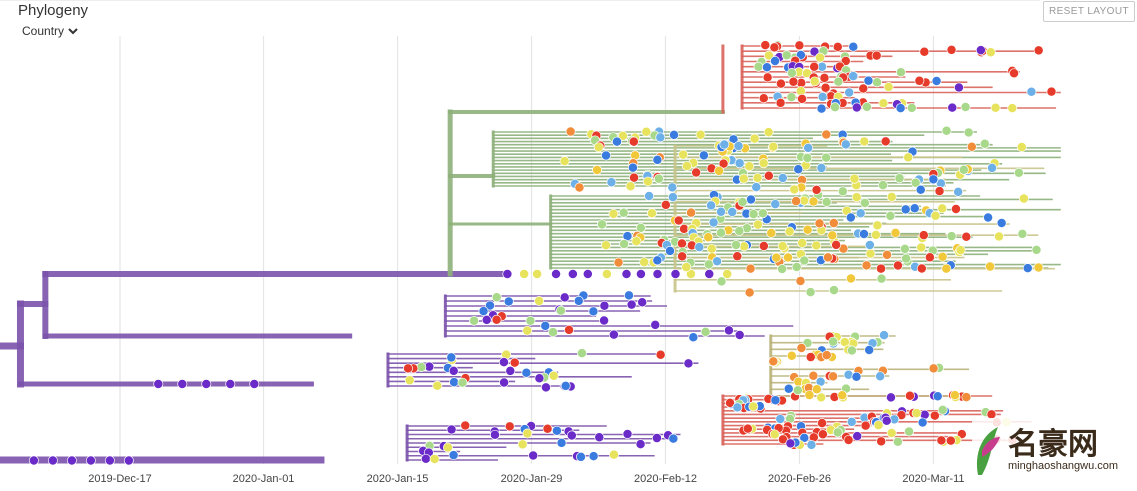  What do you see at coordinates (50, 31) in the screenshot?
I see `color-by-dropdown: Country` at bounding box center [50, 31].